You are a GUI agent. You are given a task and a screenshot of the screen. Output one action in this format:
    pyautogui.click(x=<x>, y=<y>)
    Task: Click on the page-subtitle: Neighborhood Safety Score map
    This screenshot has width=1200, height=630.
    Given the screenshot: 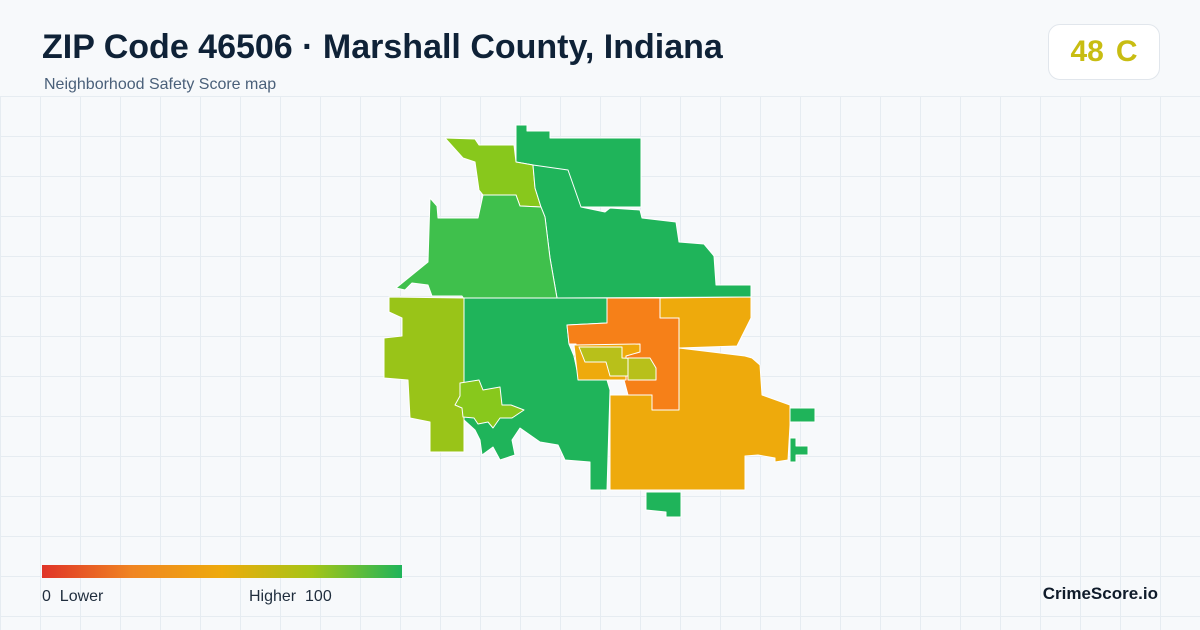 What is the action you would take?
    pyautogui.click(x=160, y=84)
    